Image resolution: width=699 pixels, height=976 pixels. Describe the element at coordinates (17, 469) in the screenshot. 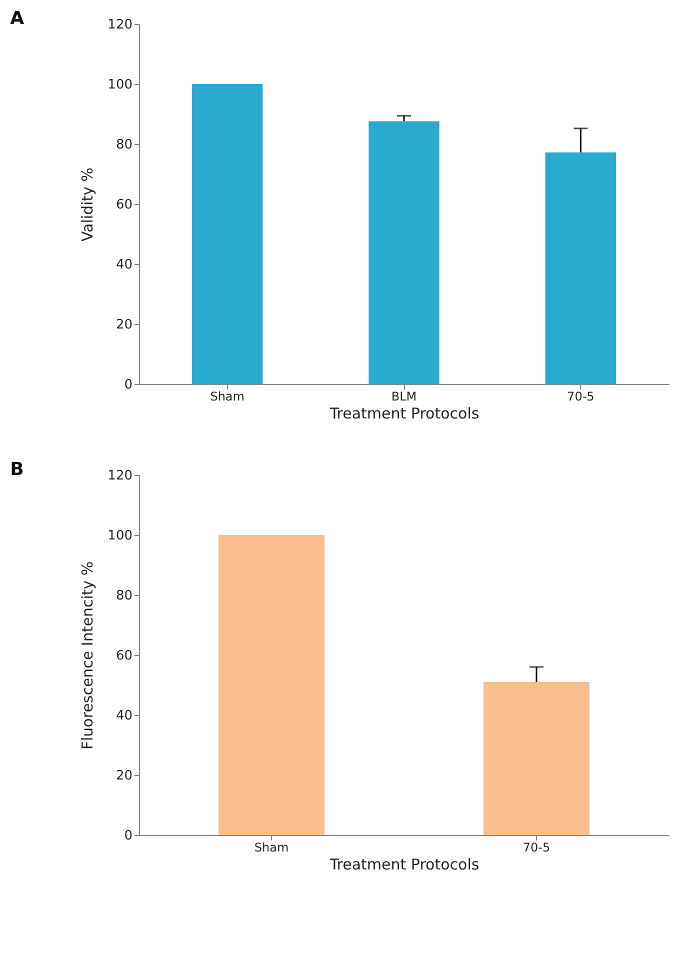

I see `chart-title: B` at that location.